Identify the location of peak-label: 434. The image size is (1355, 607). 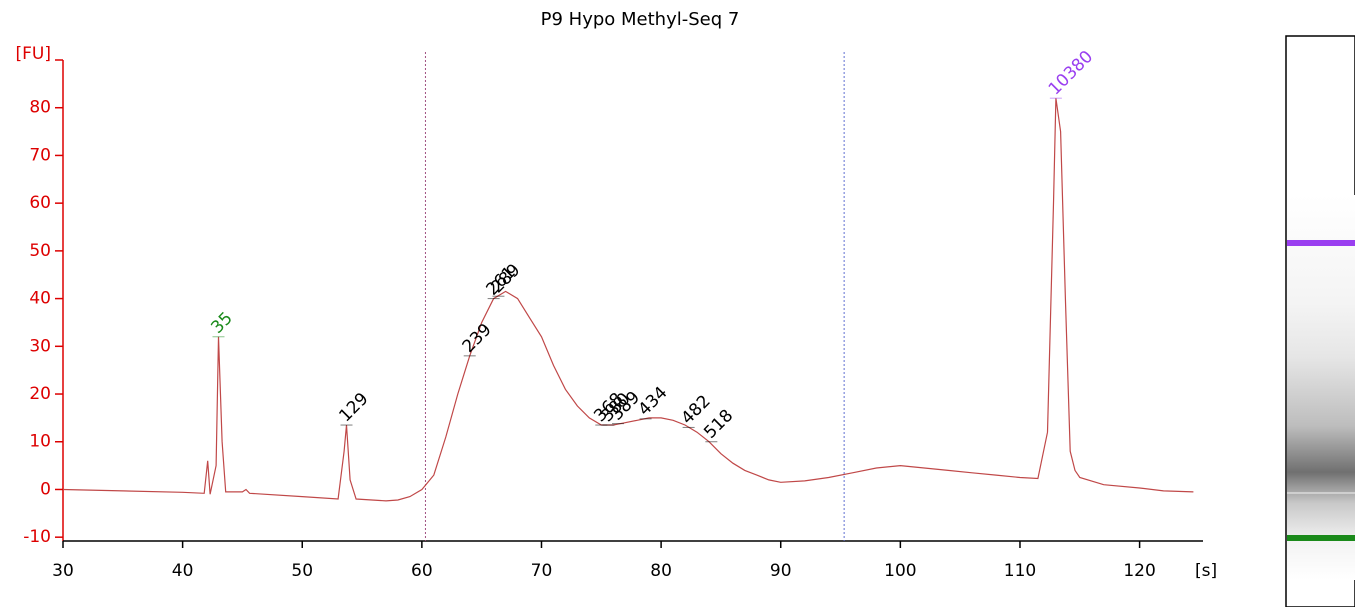
(652, 401).